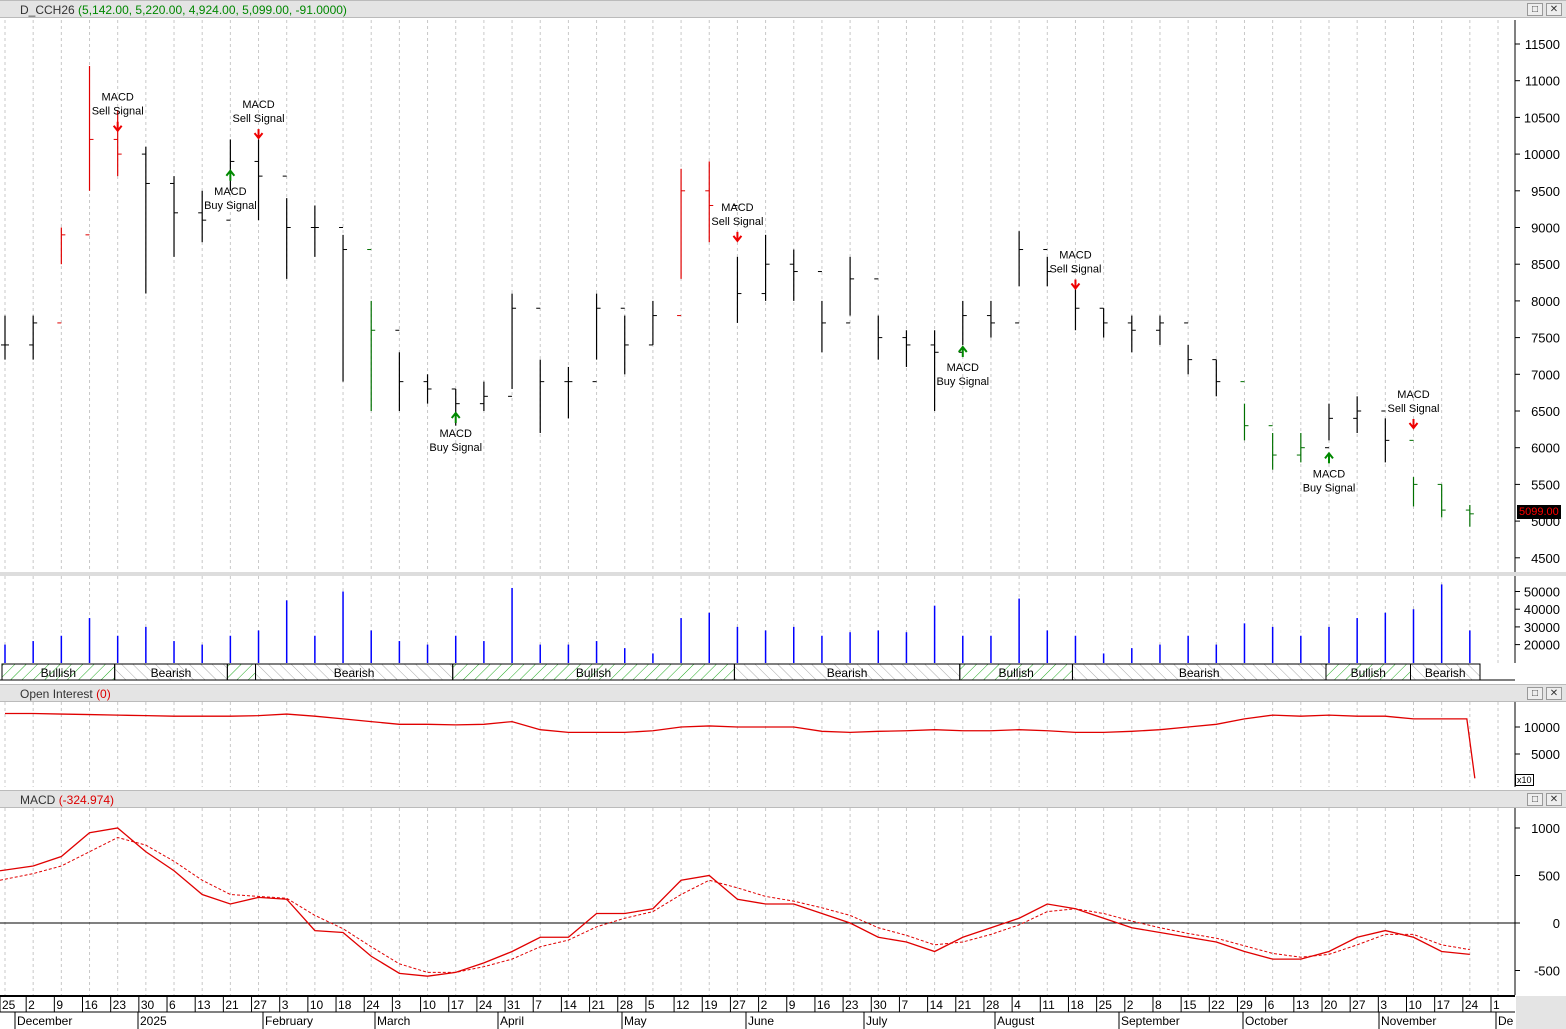 Image resolution: width=1566 pixels, height=1029 pixels. Describe the element at coordinates (512, 1021) in the screenshot. I see `month-label: April` at that location.